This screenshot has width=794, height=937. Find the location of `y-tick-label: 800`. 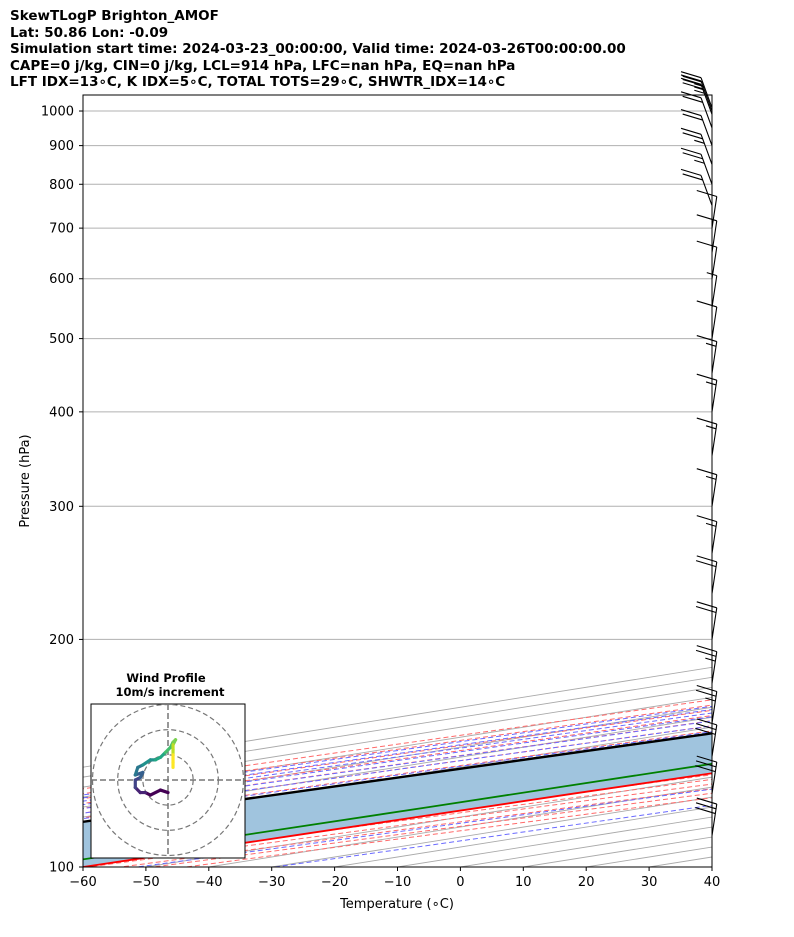

y-tick-label: 800 is located at coordinates (61, 185).